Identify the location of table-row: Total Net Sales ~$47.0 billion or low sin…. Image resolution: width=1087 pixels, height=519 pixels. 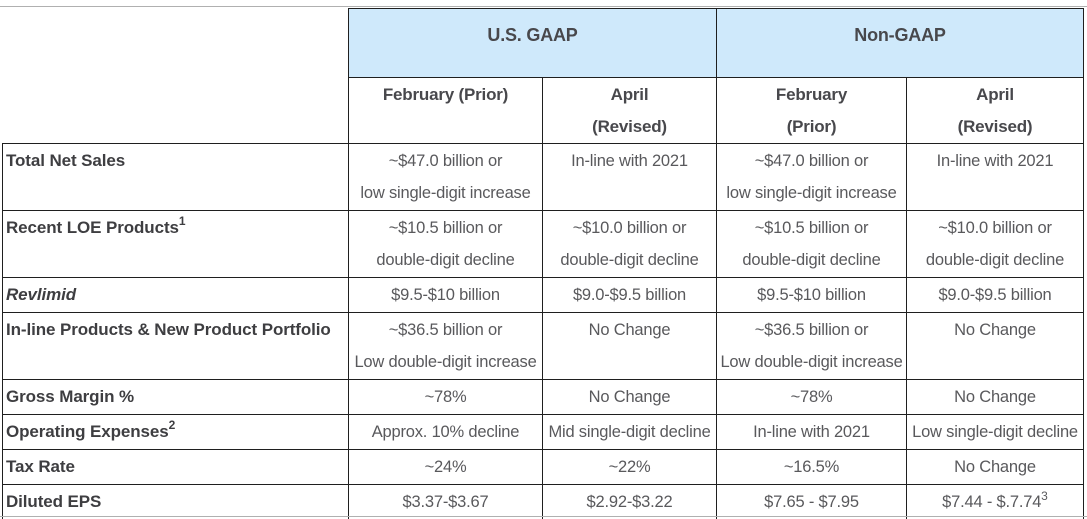
(543, 177).